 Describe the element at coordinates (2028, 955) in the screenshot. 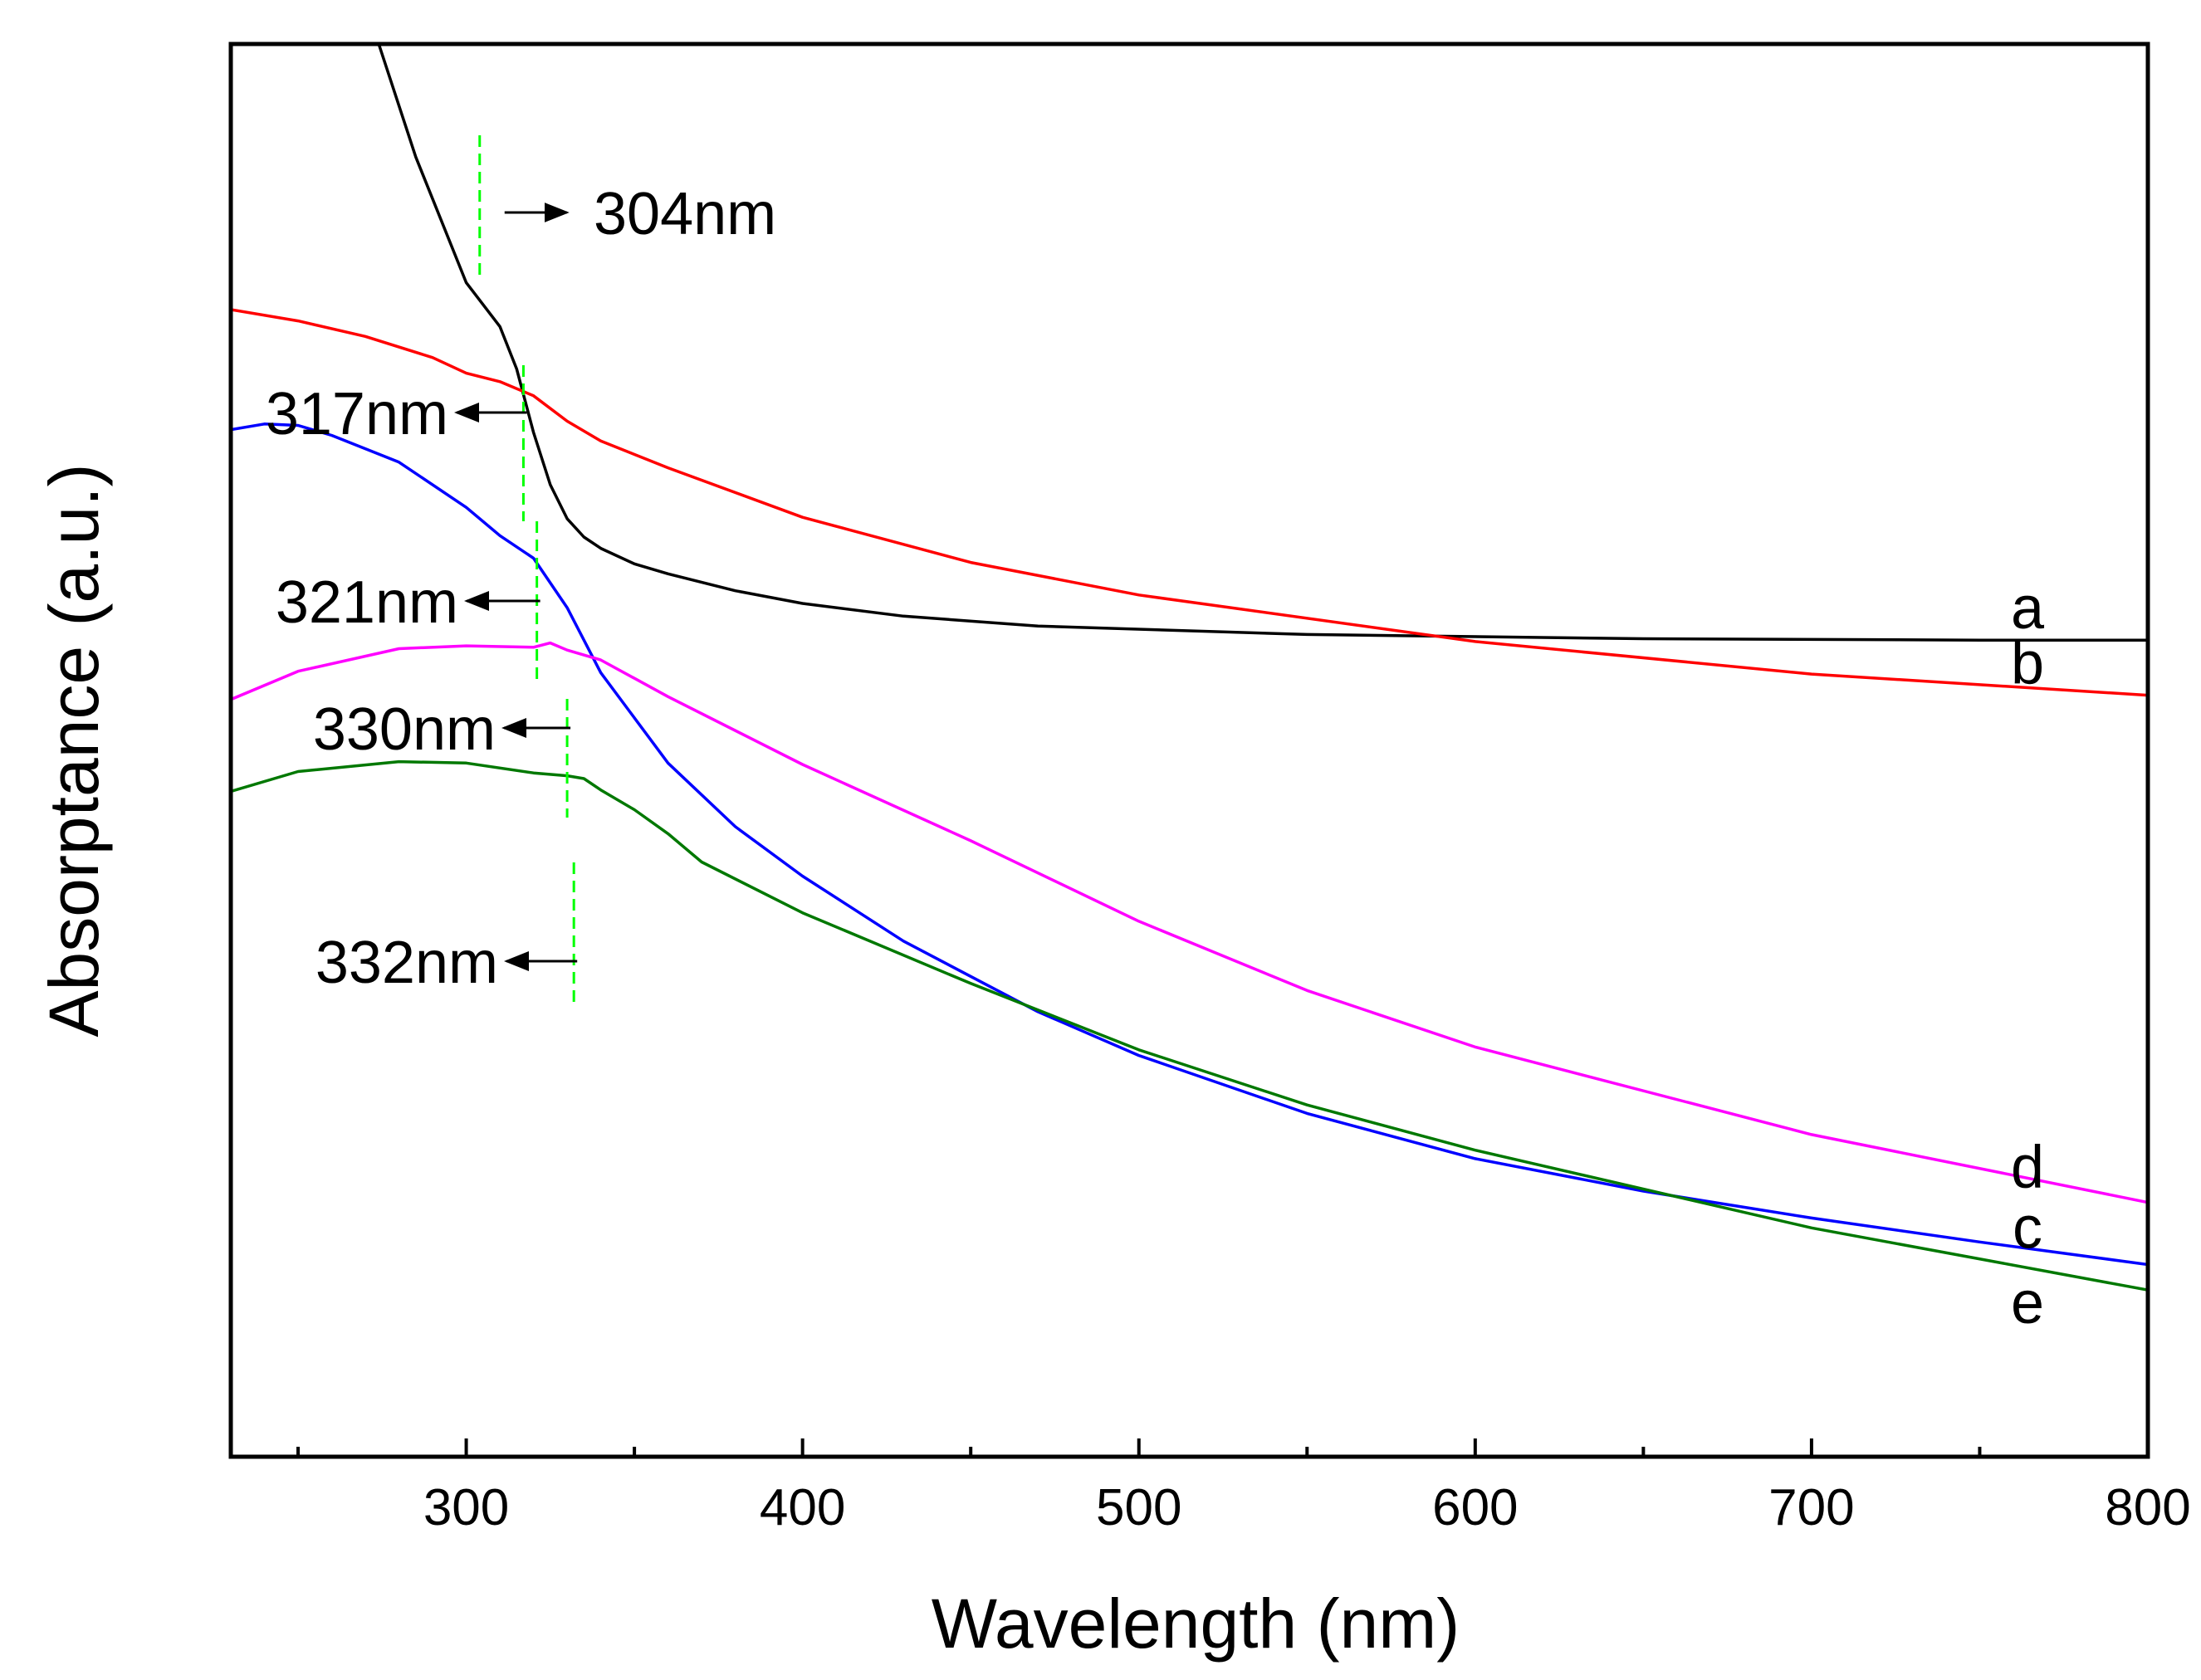

I see `series-label-layer: ab cd e` at that location.